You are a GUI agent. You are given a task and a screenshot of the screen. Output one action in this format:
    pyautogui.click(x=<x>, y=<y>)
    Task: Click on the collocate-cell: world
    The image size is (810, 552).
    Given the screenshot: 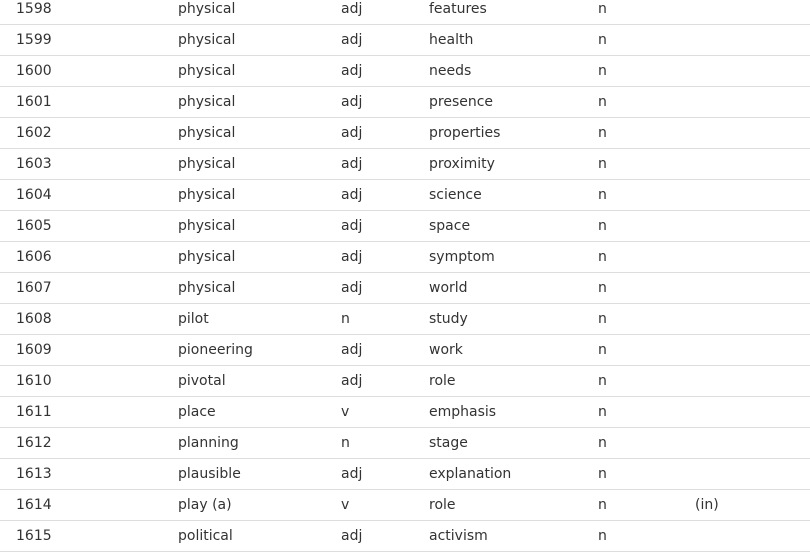 What is the action you would take?
    pyautogui.click(x=448, y=288)
    